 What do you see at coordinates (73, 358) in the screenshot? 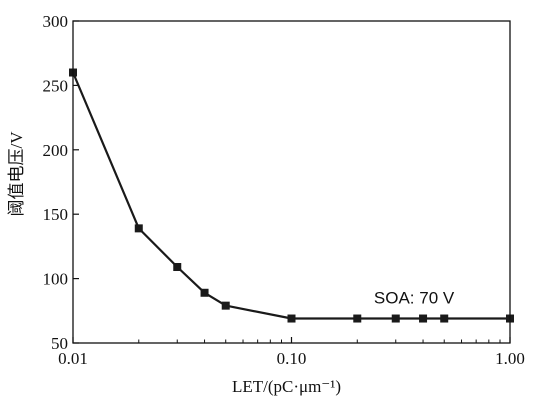
I see `x-tick-label: 0.01` at bounding box center [73, 358].